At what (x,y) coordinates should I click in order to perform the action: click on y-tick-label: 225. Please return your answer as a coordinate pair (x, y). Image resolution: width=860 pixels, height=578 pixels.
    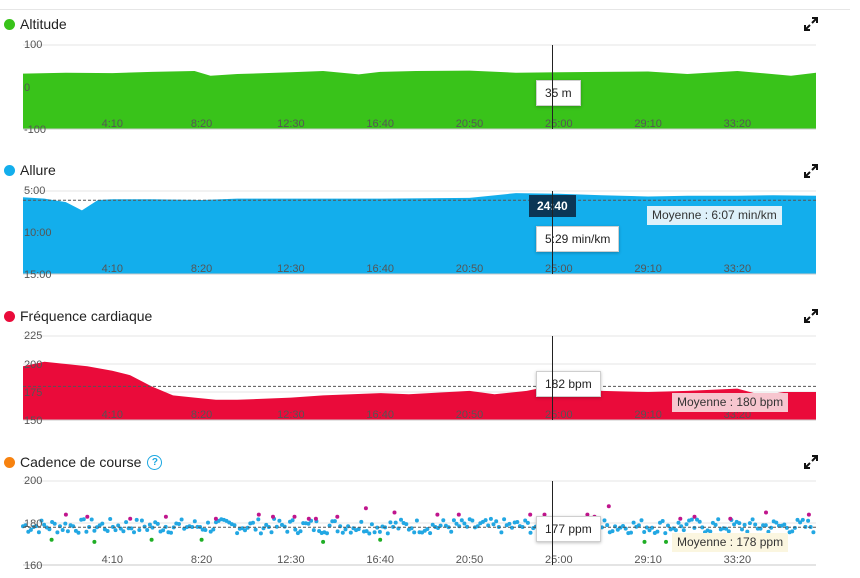
    Looking at the image, I should click on (33, 336).